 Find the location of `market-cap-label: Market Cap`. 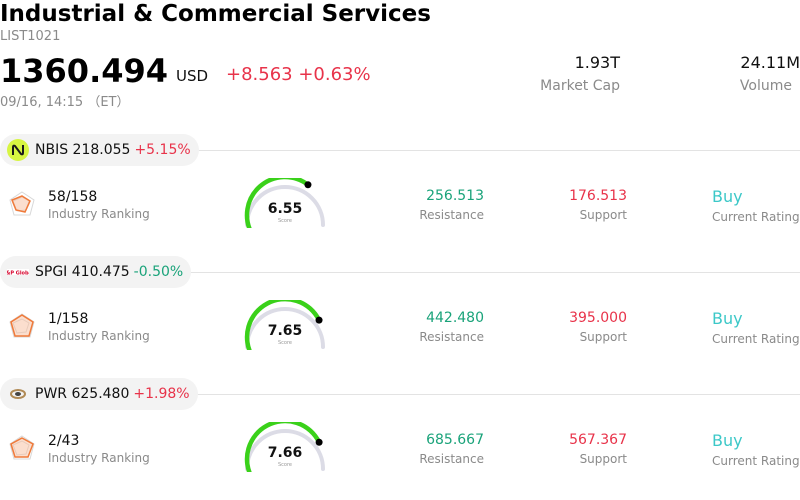

market-cap-label: Market Cap is located at coordinates (580, 86).